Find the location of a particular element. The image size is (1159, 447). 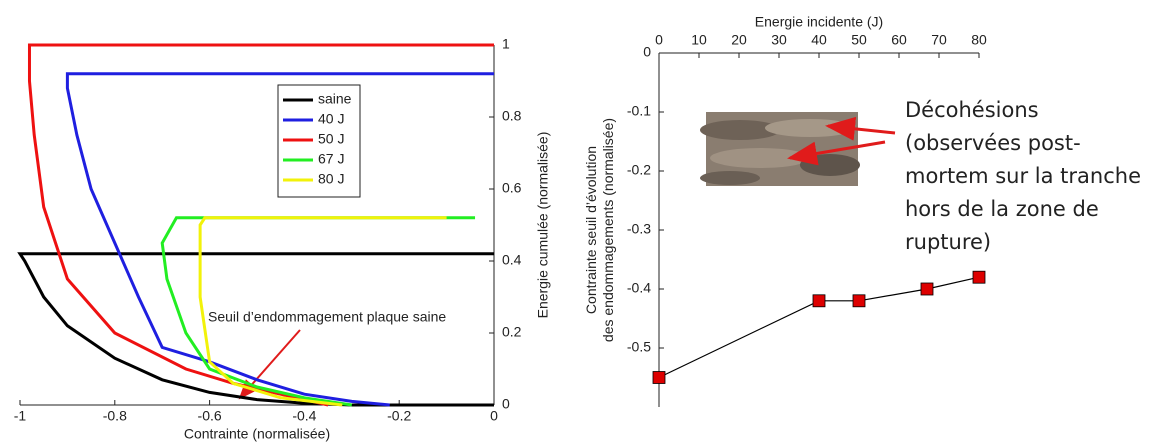

legend-label: saine is located at coordinates (335, 99).